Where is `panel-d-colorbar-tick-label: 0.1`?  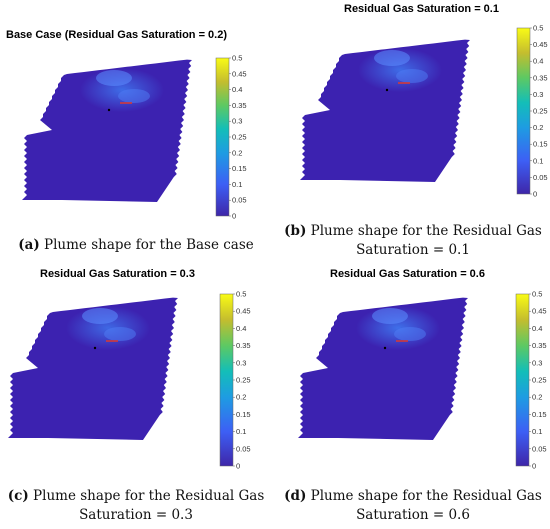
panel-d-colorbar-tick-label: 0.1 is located at coordinates (537, 431).